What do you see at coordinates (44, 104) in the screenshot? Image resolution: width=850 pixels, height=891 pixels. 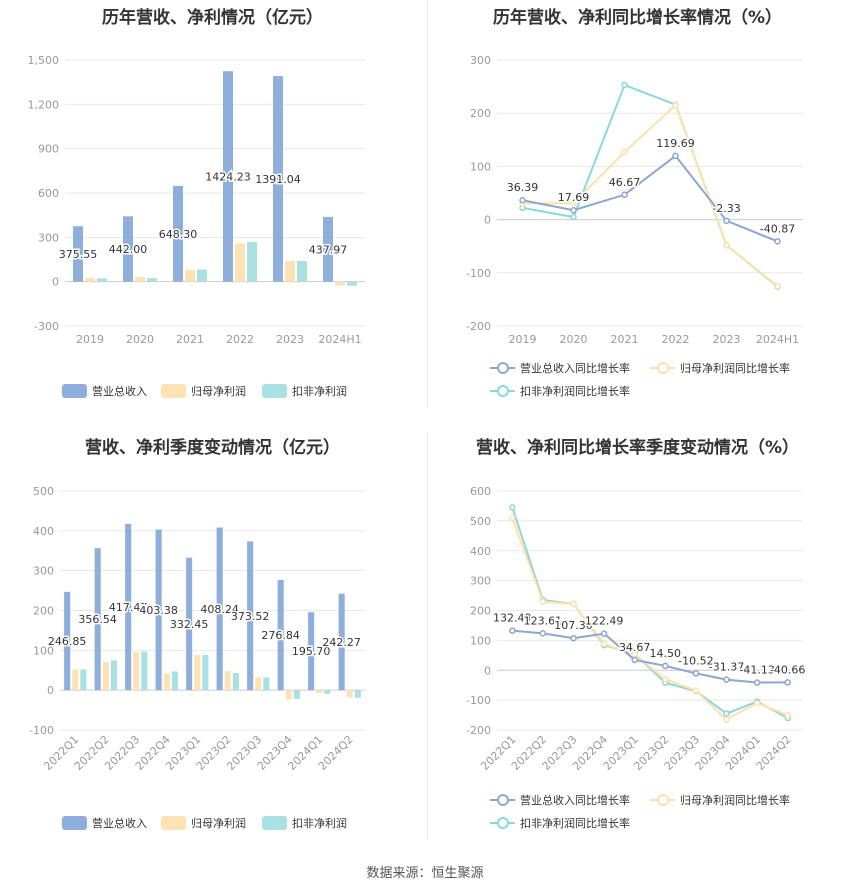 I see `y-tick-label: 1,200` at bounding box center [44, 104].